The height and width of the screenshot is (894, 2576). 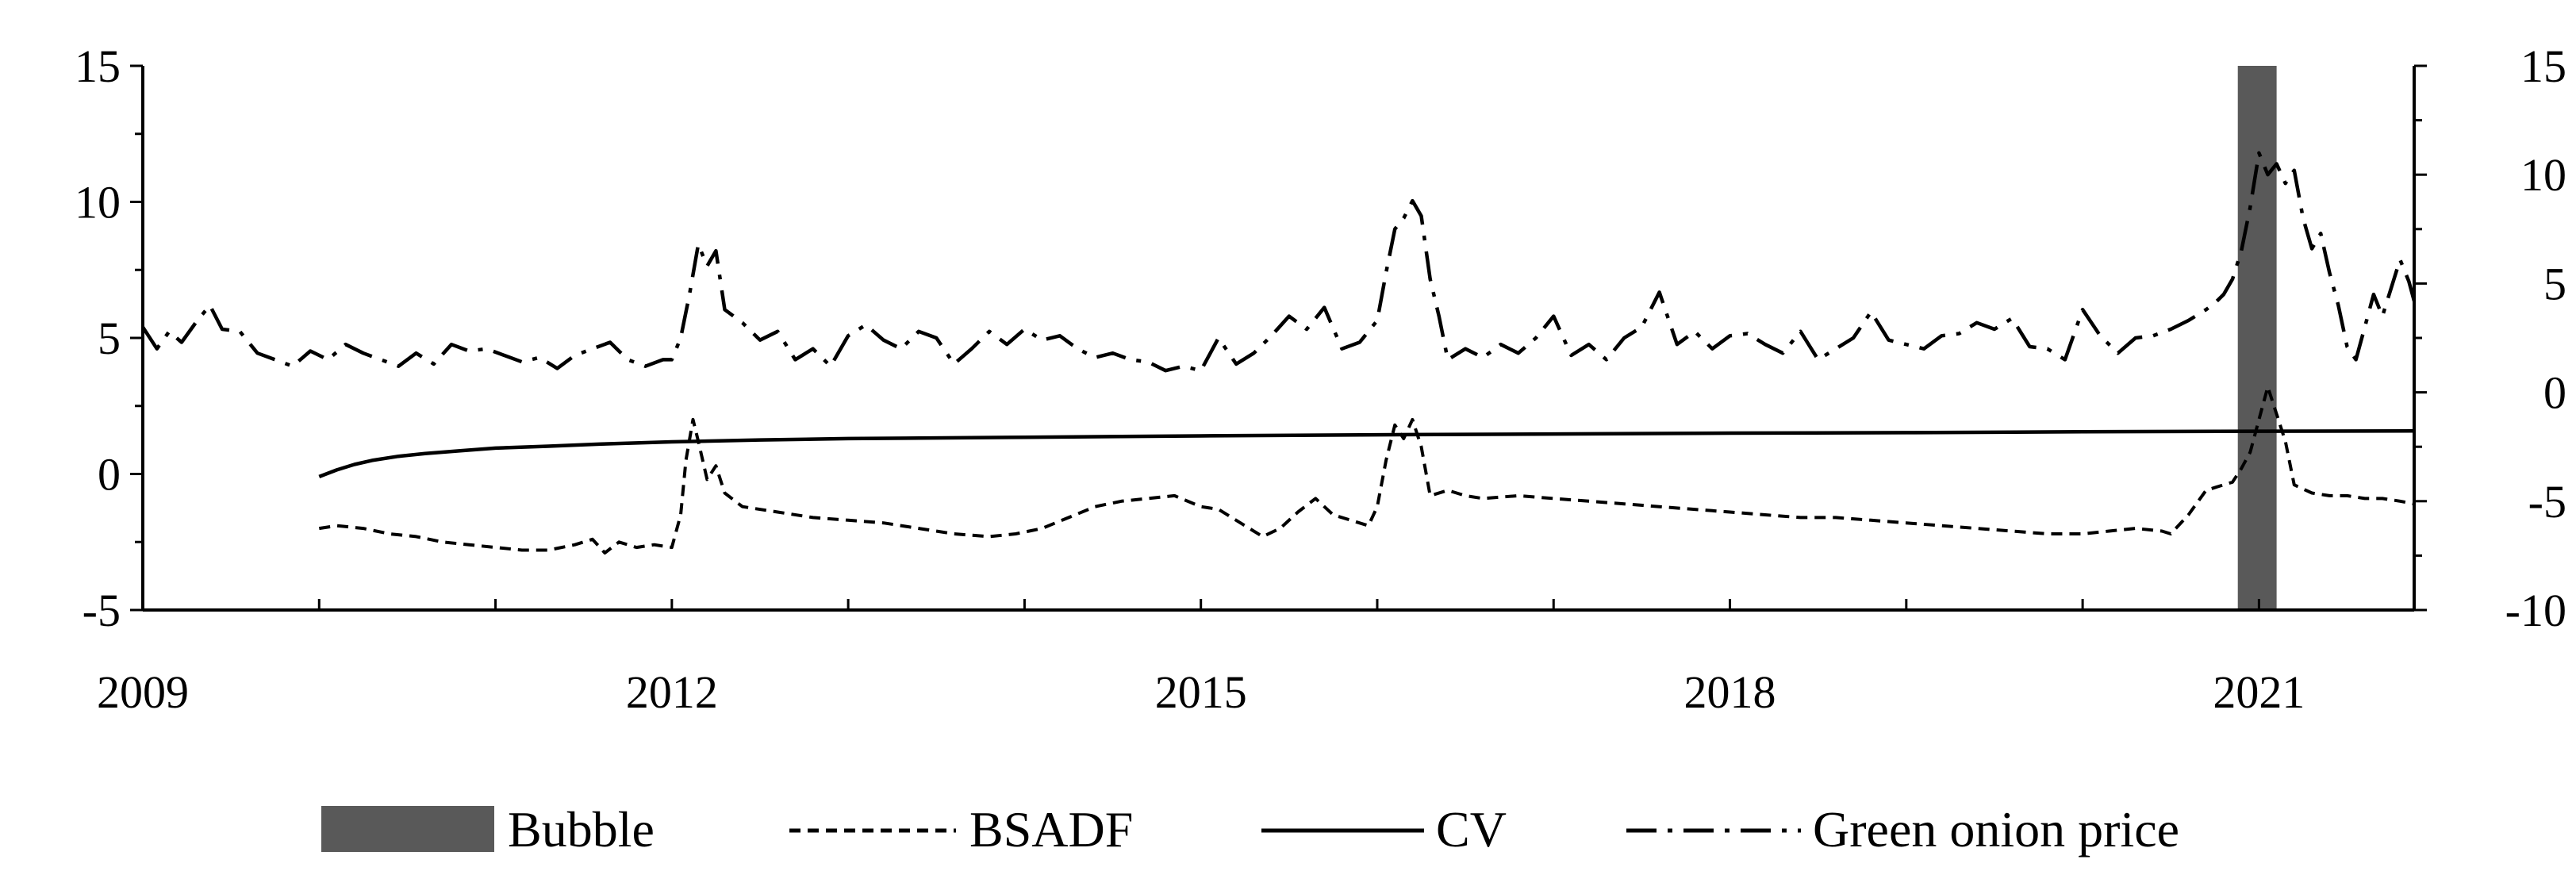 I want to click on x-tick-label: 2021, so click(x=2259, y=692).